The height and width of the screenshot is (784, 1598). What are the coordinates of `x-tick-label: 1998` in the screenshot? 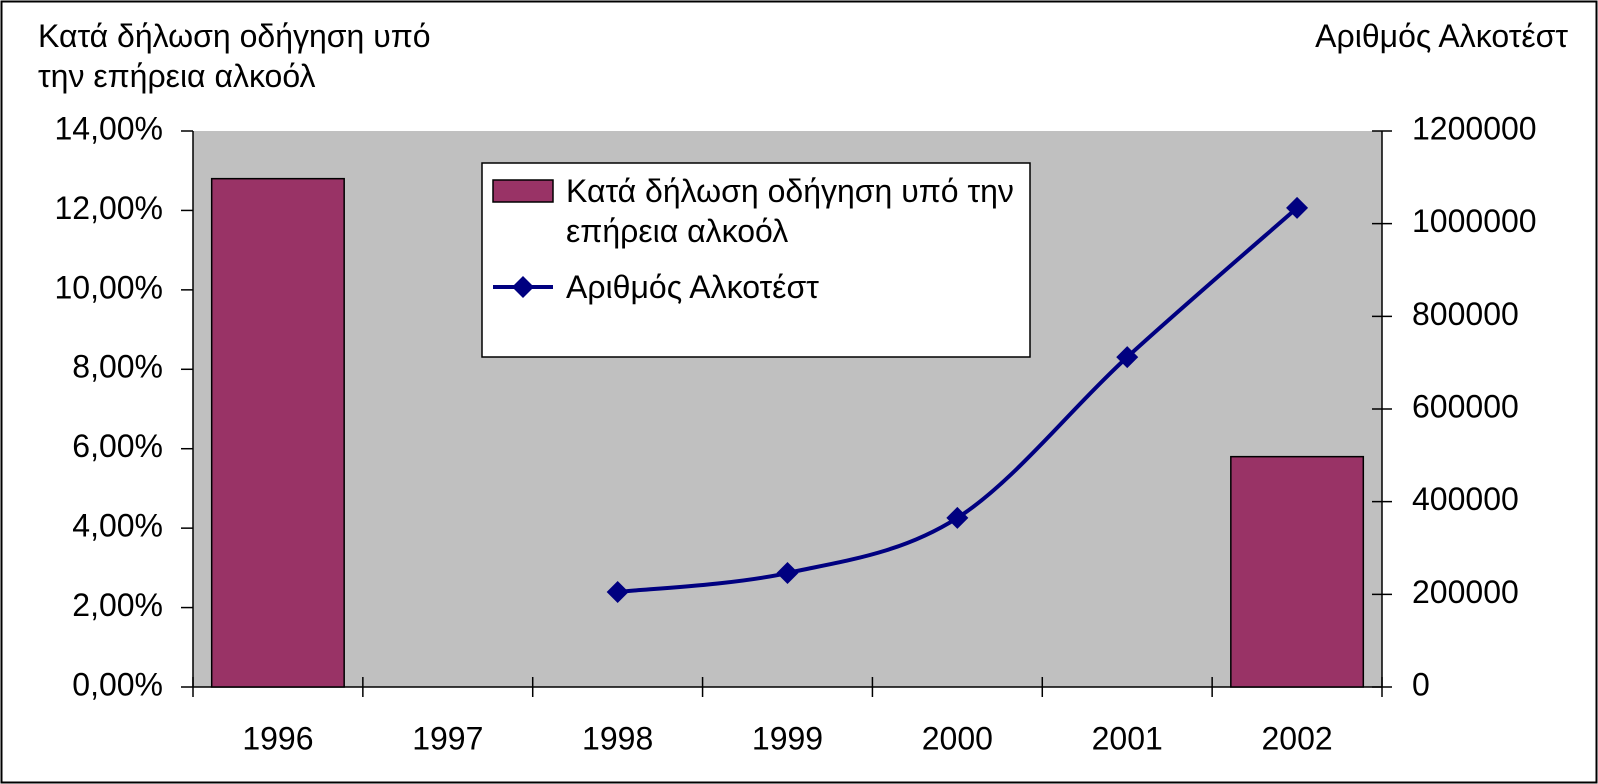 It's located at (617, 738).